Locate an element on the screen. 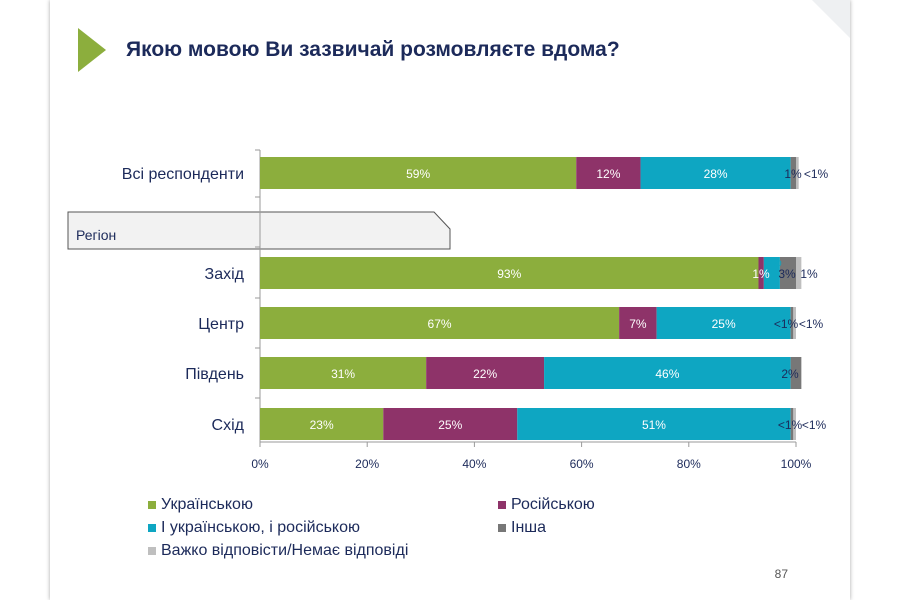 This screenshot has width=900, height=600. region-tab-layer is located at coordinates (259, 230).